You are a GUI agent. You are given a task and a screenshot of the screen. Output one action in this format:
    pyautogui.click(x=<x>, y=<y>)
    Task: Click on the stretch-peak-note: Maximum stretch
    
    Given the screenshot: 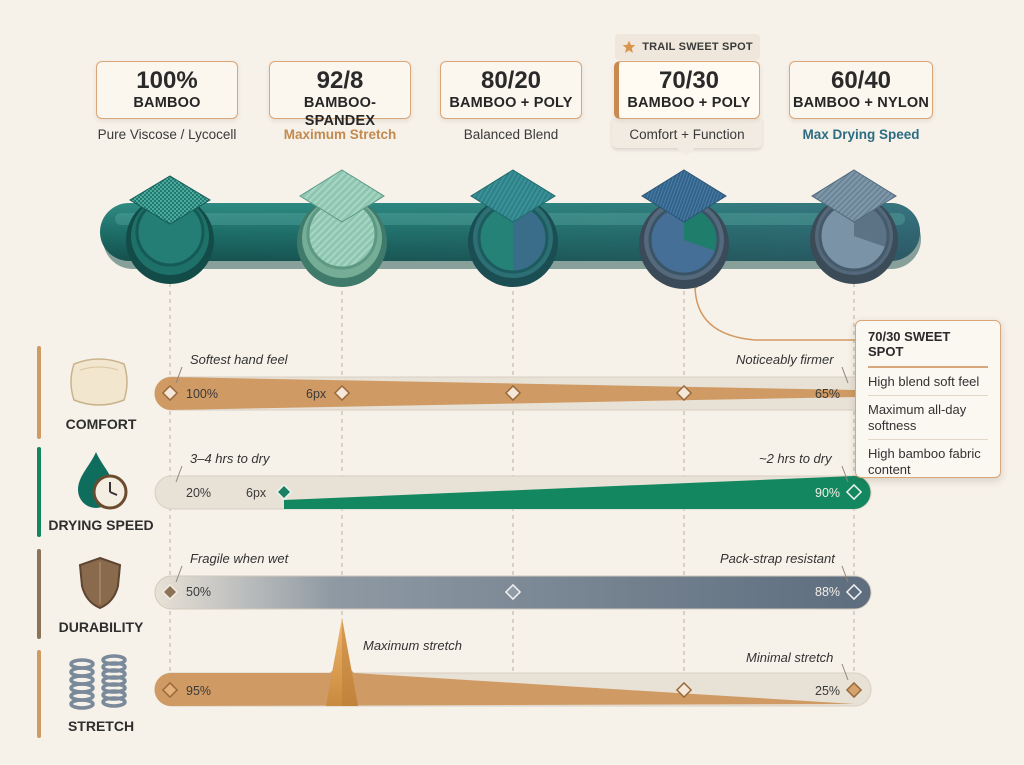 What is the action you would take?
    pyautogui.click(x=412, y=645)
    